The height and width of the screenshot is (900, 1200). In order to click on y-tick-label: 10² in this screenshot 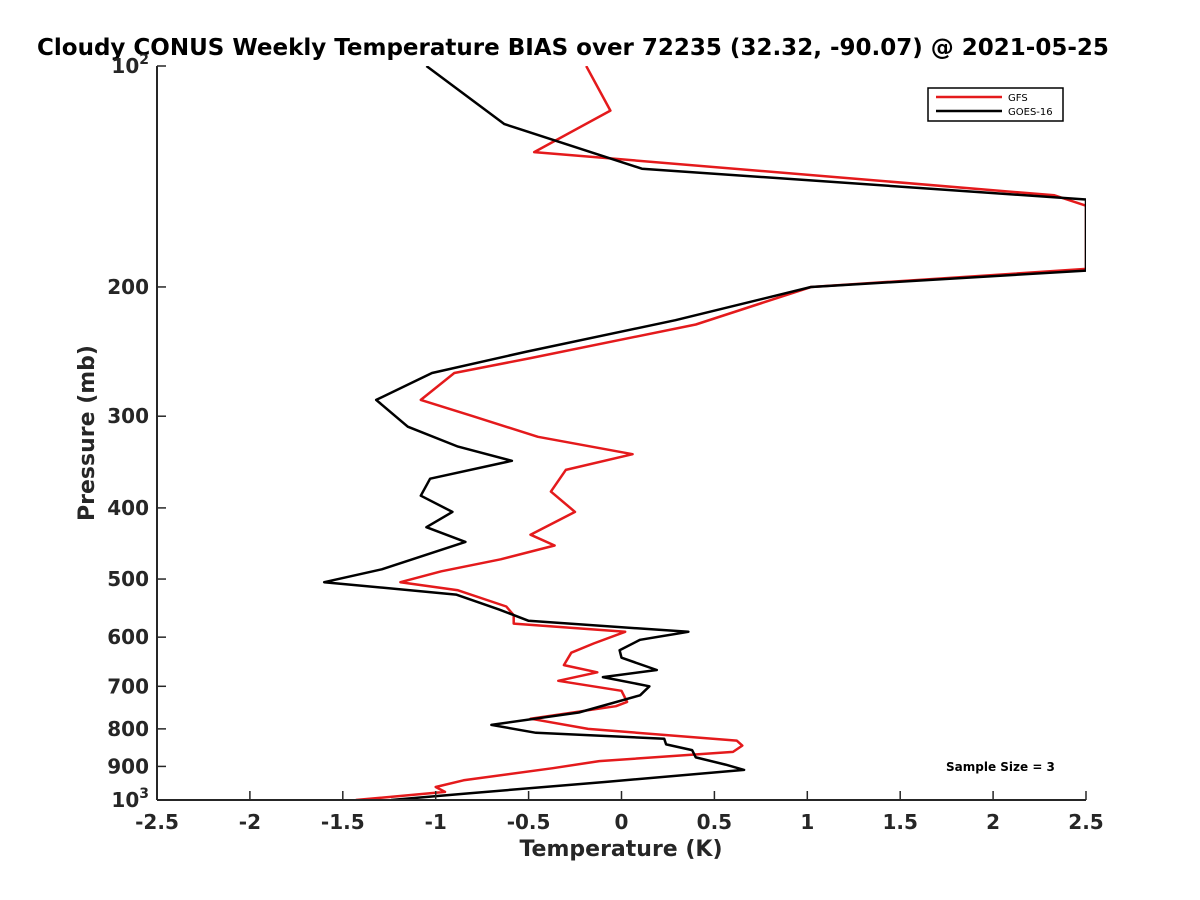, I will do `click(130, 65)`.